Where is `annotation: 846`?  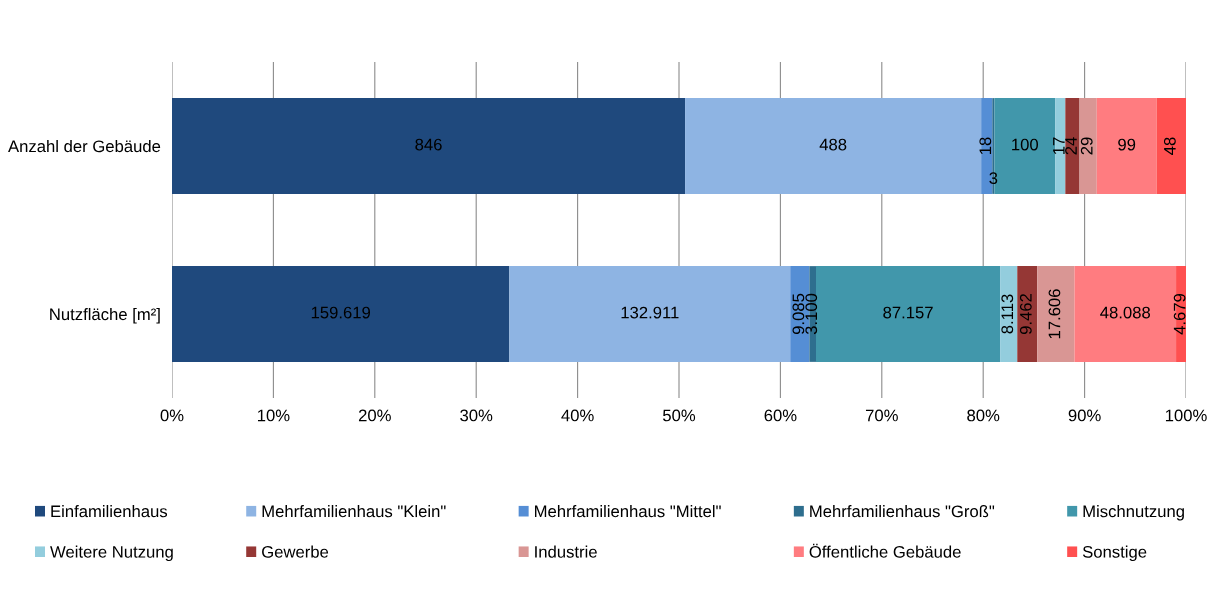 annotation: 846 is located at coordinates (428, 144).